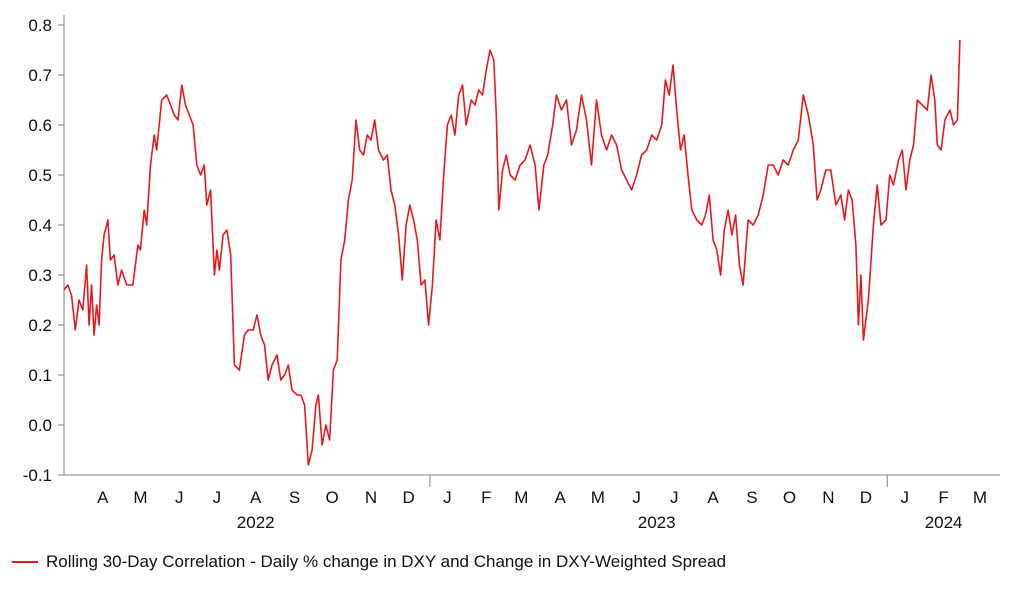 Image resolution: width=1022 pixels, height=602 pixels. I want to click on y-tick-label: 0.3, so click(40, 275).